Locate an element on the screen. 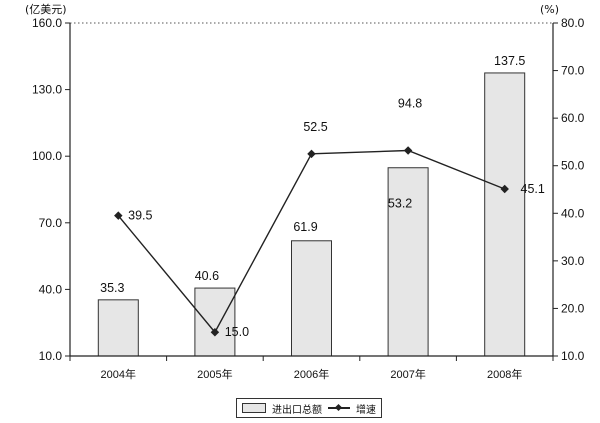  left-tick-label: 130.0 is located at coordinates (47, 90).